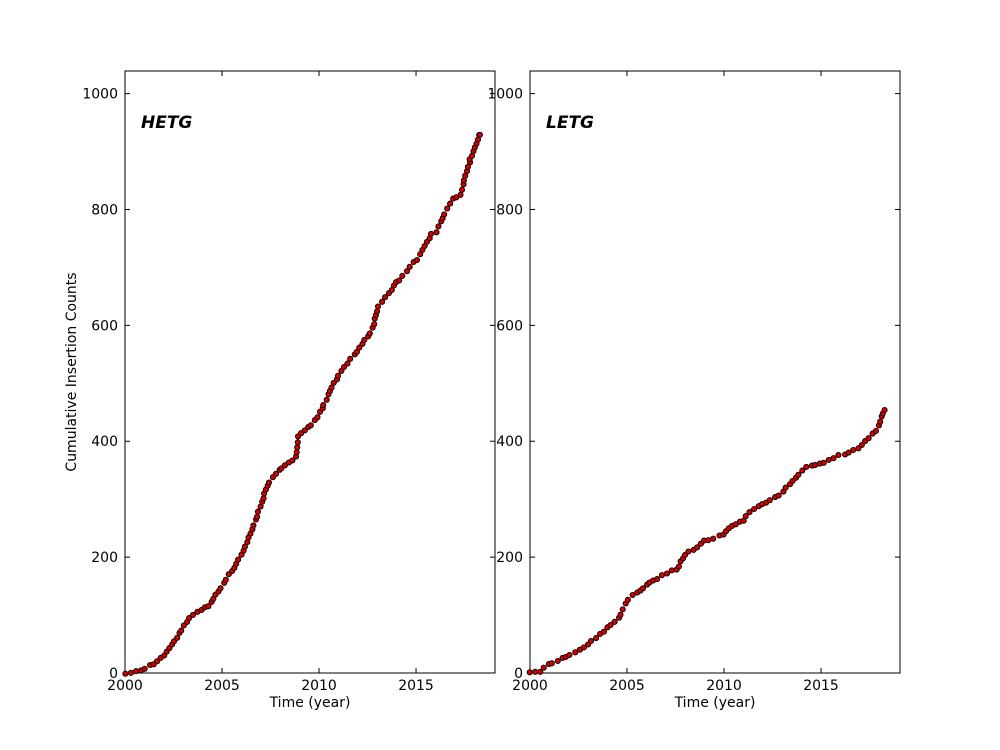 The height and width of the screenshot is (750, 1000). What do you see at coordinates (310, 703) in the screenshot?
I see `hetg-xaxis-title: Time (year)` at bounding box center [310, 703].